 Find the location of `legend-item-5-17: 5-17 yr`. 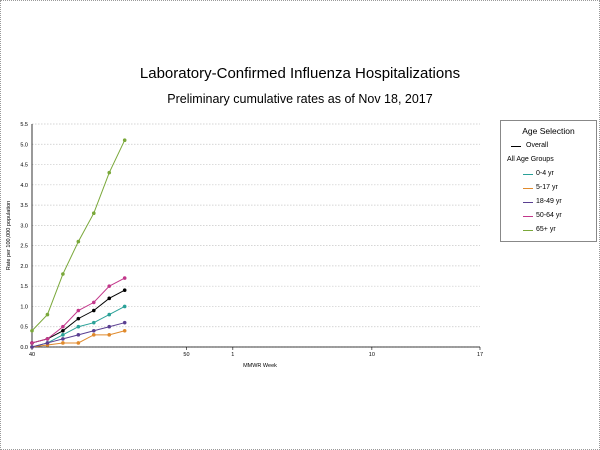

legend-item-5-17: 5-17 yr is located at coordinates (548, 191).